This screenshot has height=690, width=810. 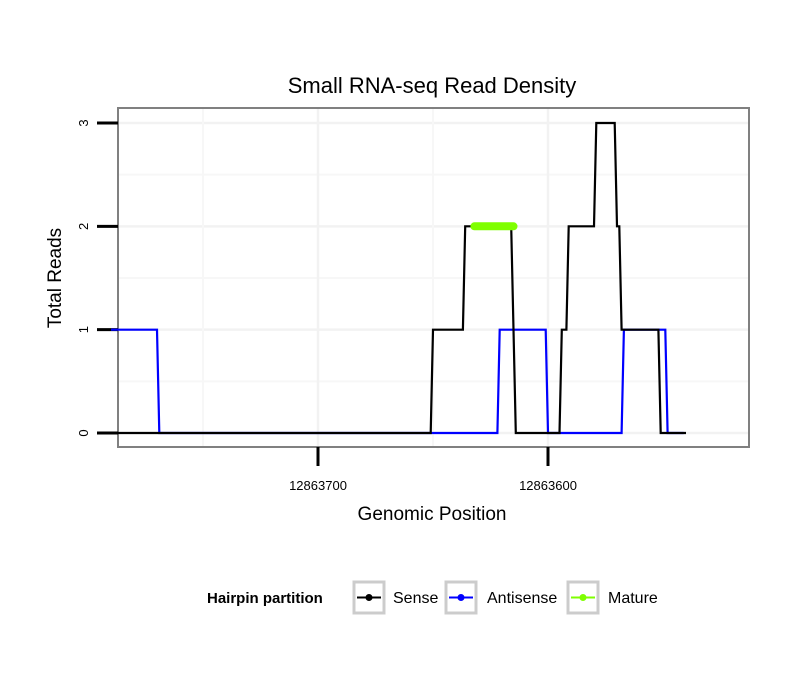 I want to click on legend-entry-label: Mature, so click(x=633, y=598).